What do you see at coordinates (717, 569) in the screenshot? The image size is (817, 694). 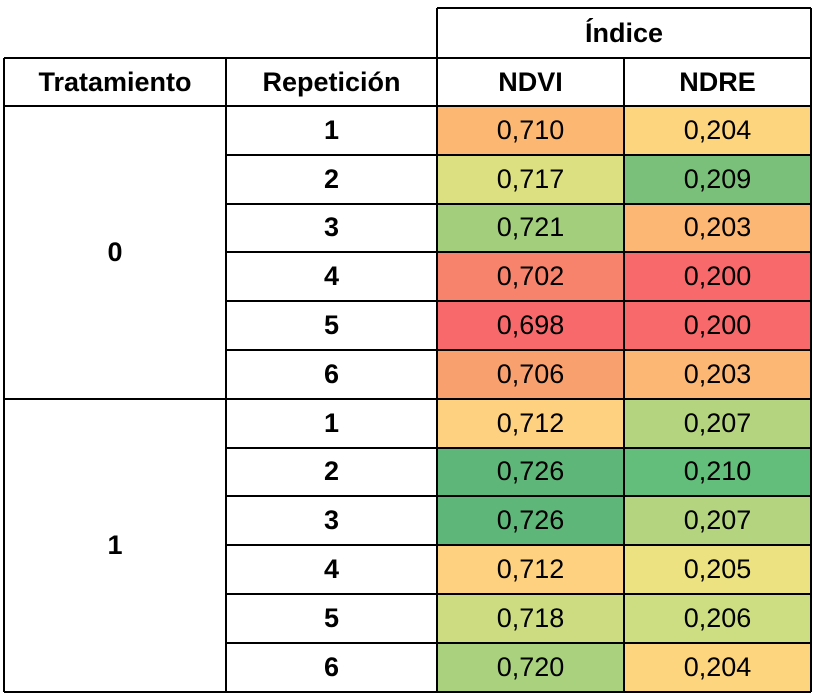 I see `ndre-cell: 0,205` at bounding box center [717, 569].